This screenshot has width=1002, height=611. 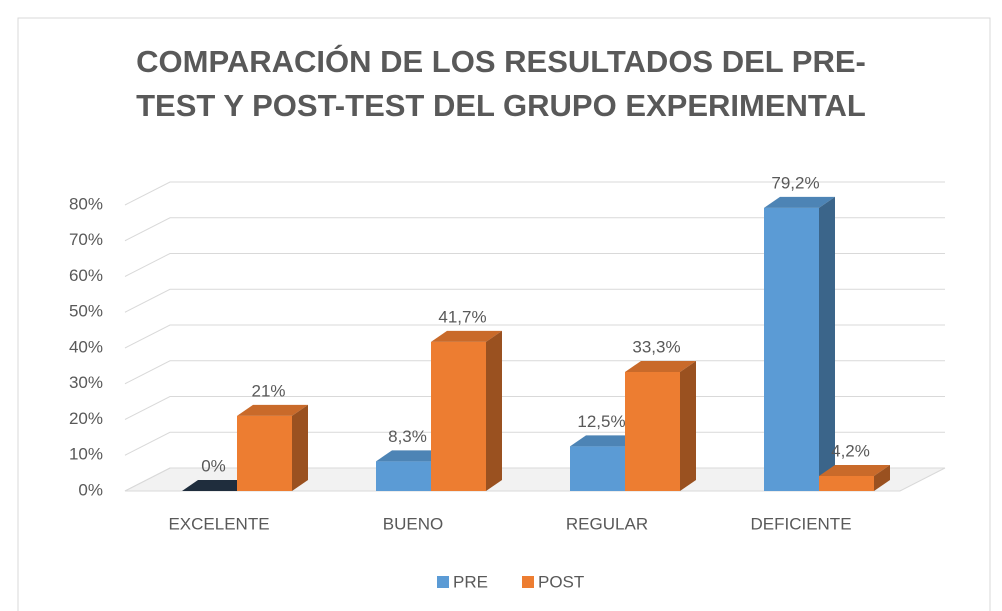 What do you see at coordinates (90, 489) in the screenshot?
I see `y-tick-label: 0%` at bounding box center [90, 489].